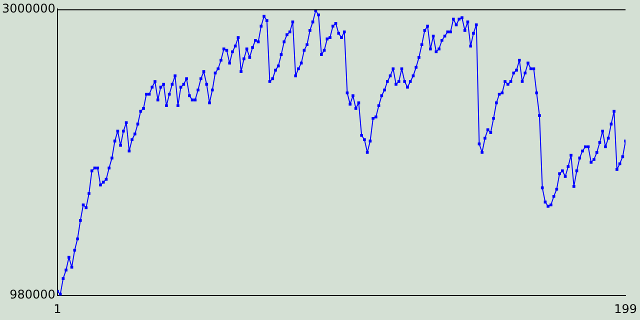 The width and height of the screenshot is (640, 320). I want to click on y-tick-label: 980000, so click(33, 295).